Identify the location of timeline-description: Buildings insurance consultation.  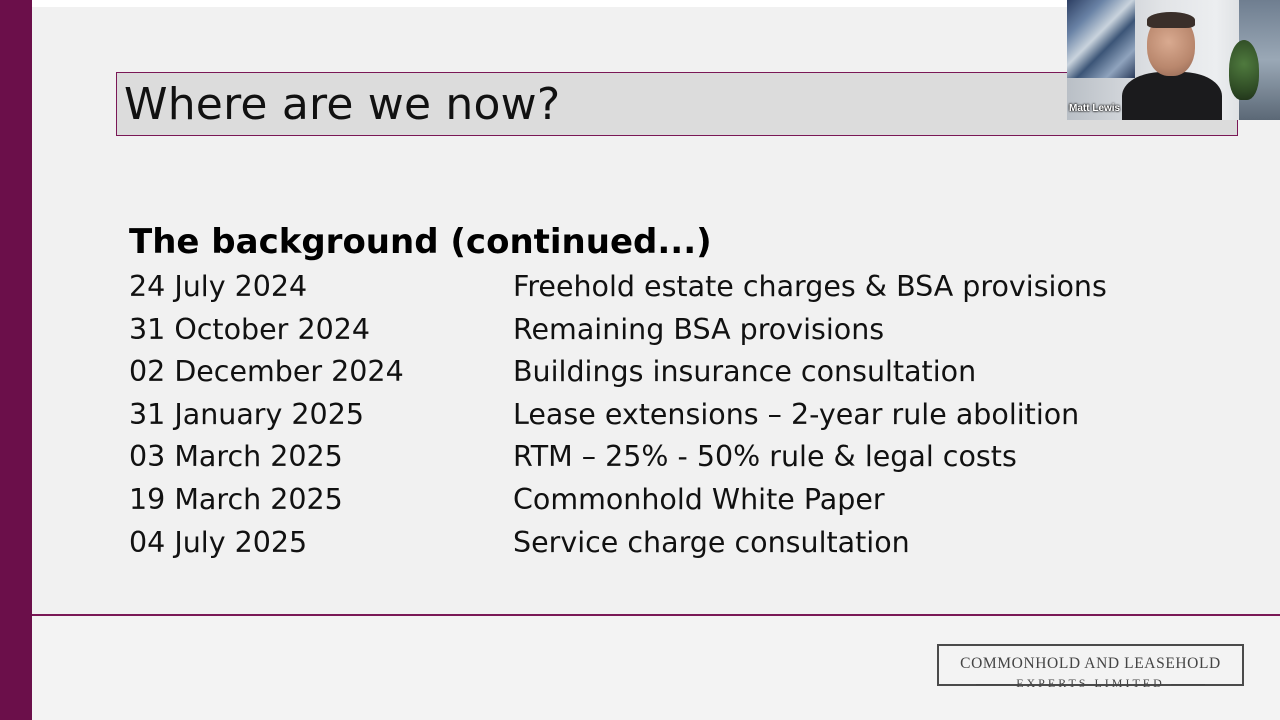
(745, 372).